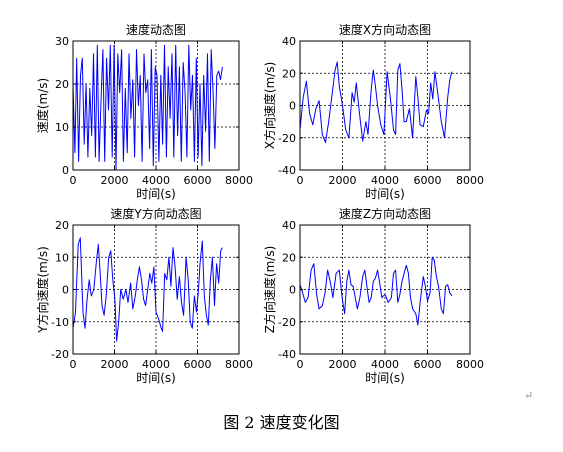 This screenshot has height=452, width=563. What do you see at coordinates (42, 105) in the screenshot?
I see `y-axis-label: 速度(m/s)` at bounding box center [42, 105].